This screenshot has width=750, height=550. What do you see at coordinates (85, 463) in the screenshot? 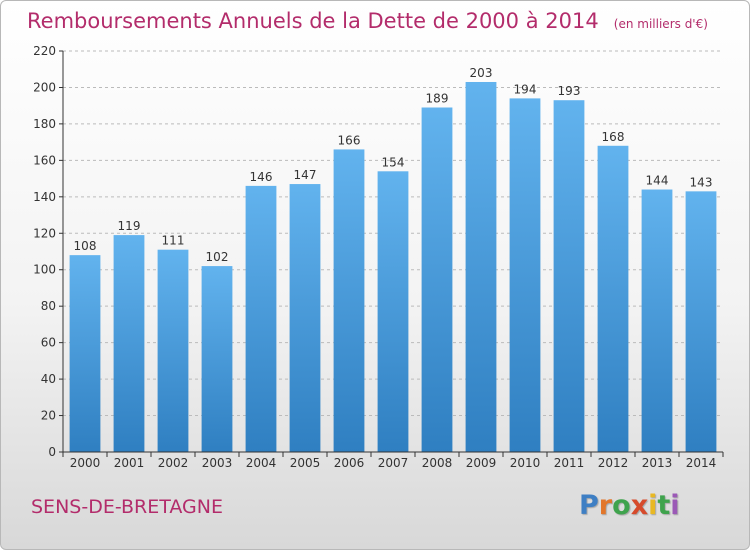
I see `x-tick-label: 2000` at bounding box center [85, 463].